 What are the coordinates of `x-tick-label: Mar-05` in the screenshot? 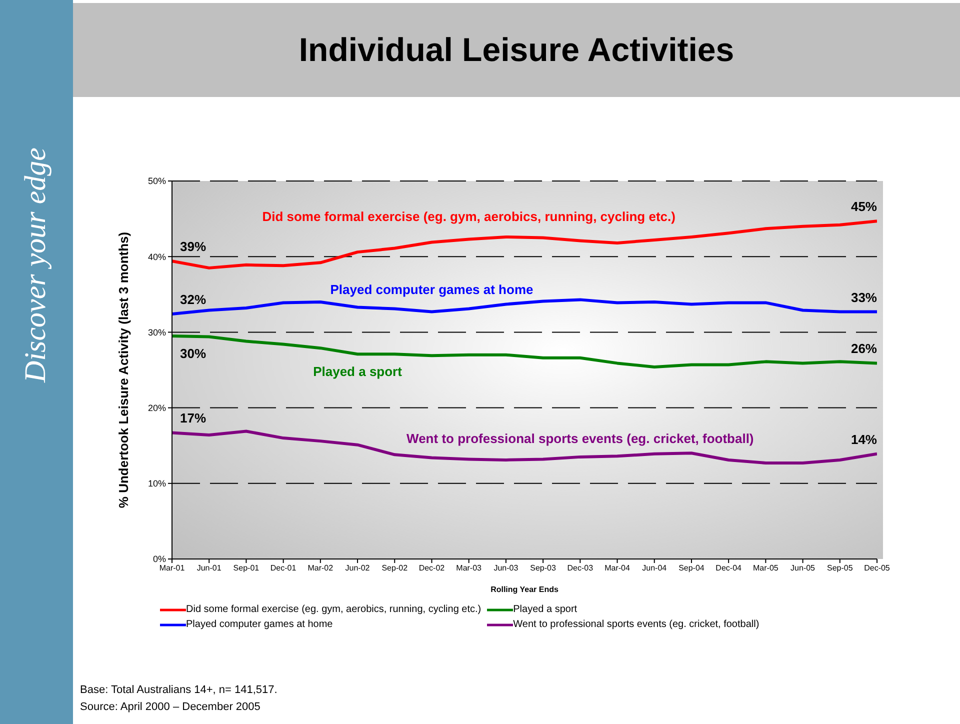 It's located at (766, 568).